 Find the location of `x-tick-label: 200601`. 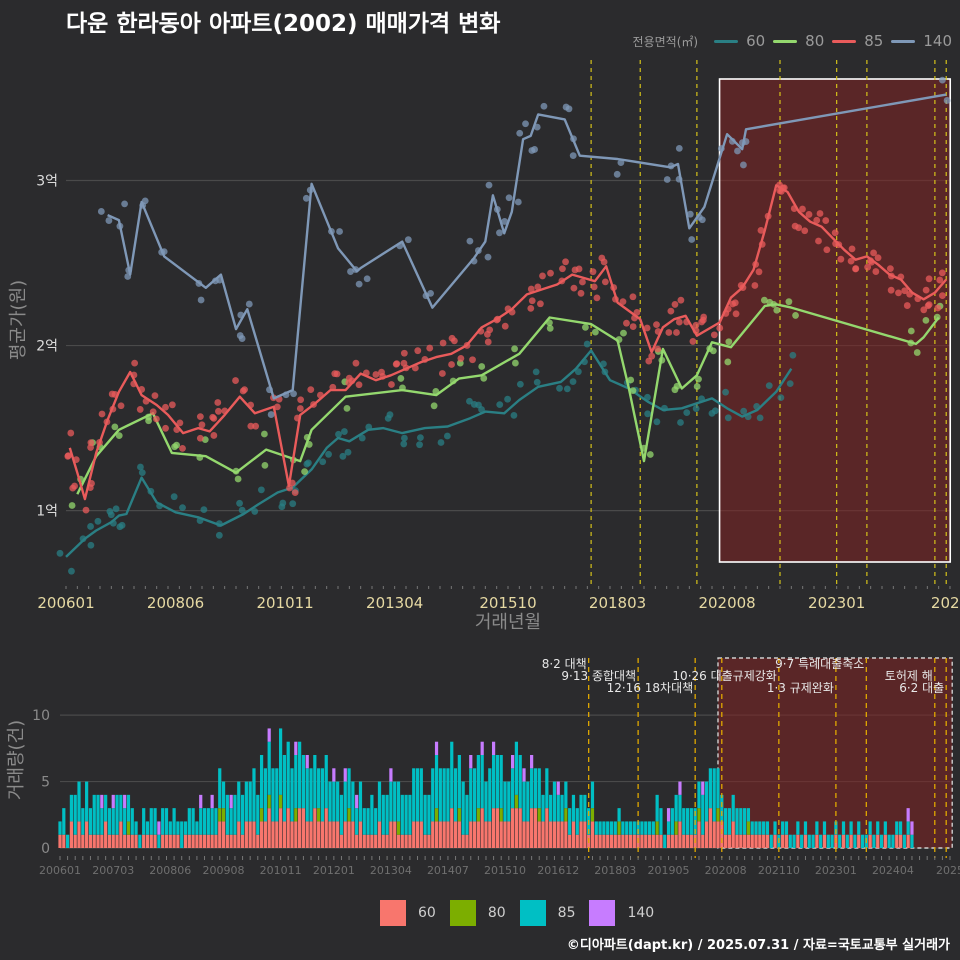

x-tick-label: 200601 is located at coordinates (60, 870).